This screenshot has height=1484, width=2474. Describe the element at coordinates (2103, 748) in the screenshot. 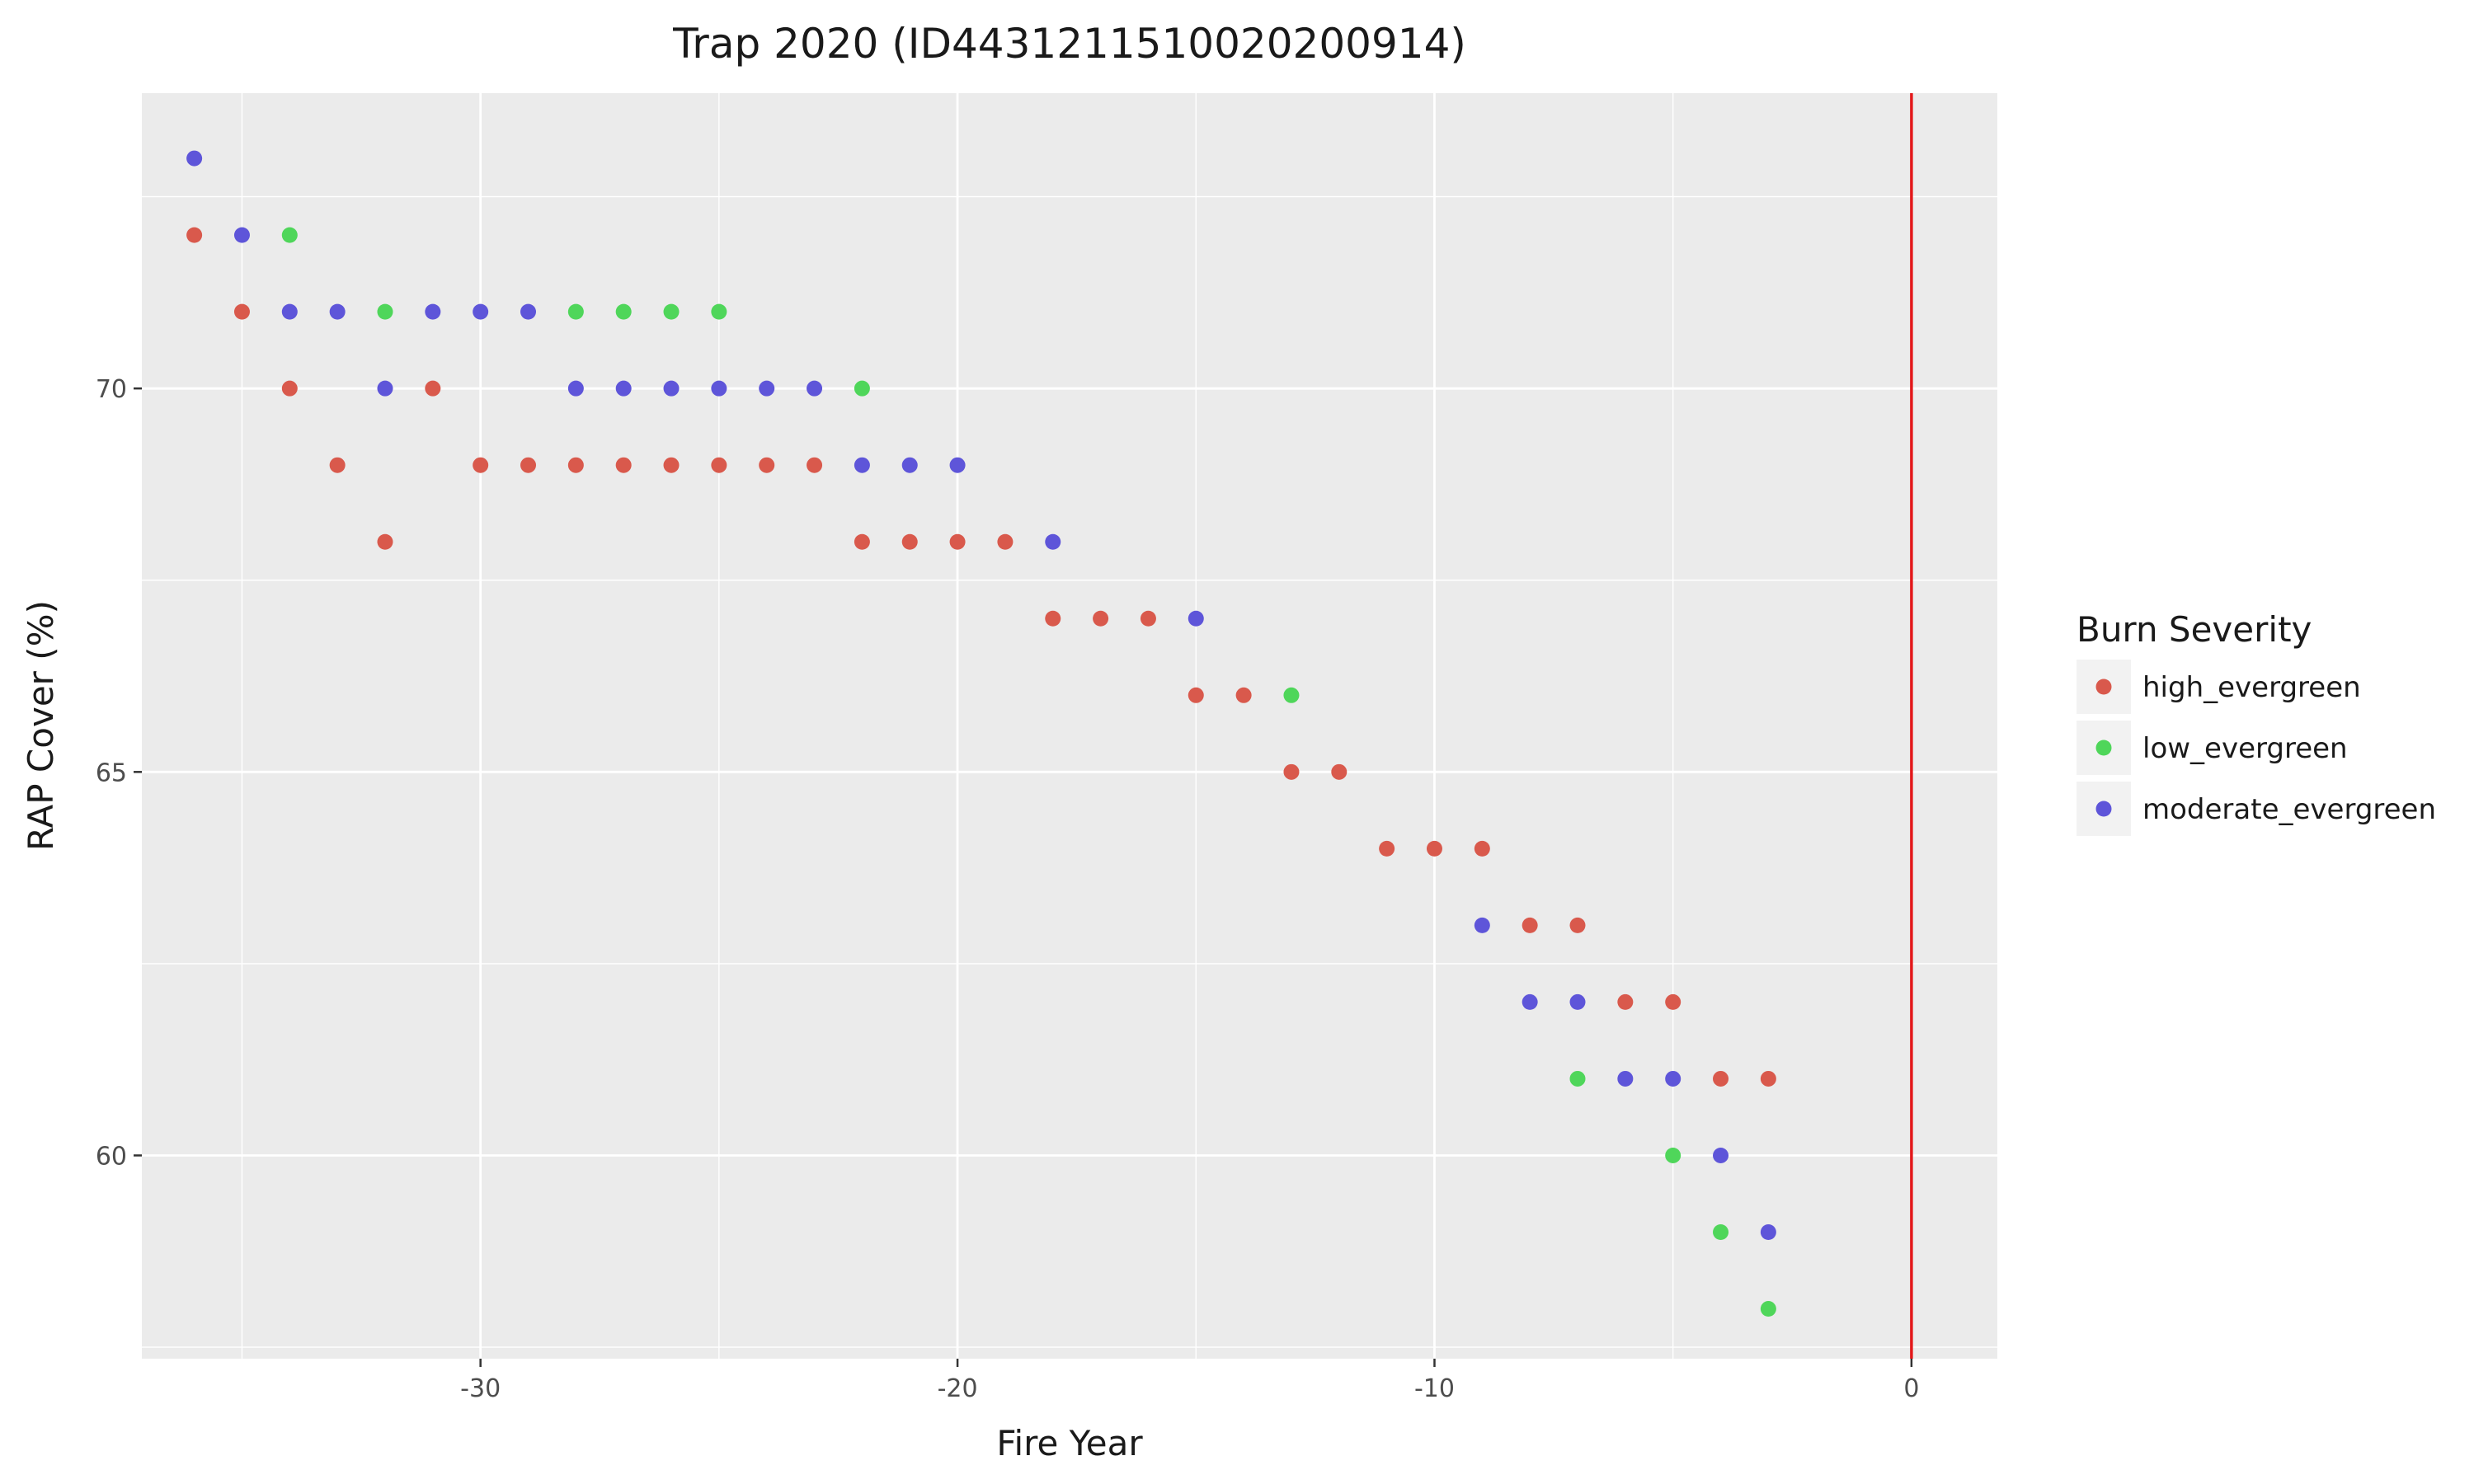

I see `legend-key-low_evergreen` at that location.